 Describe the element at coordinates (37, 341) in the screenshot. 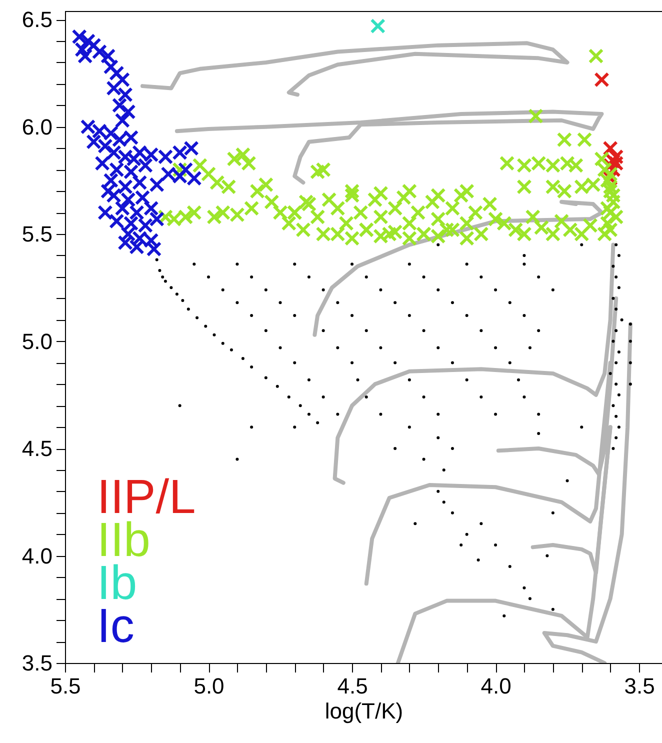

I see `y-tick-label: 5.0` at that location.